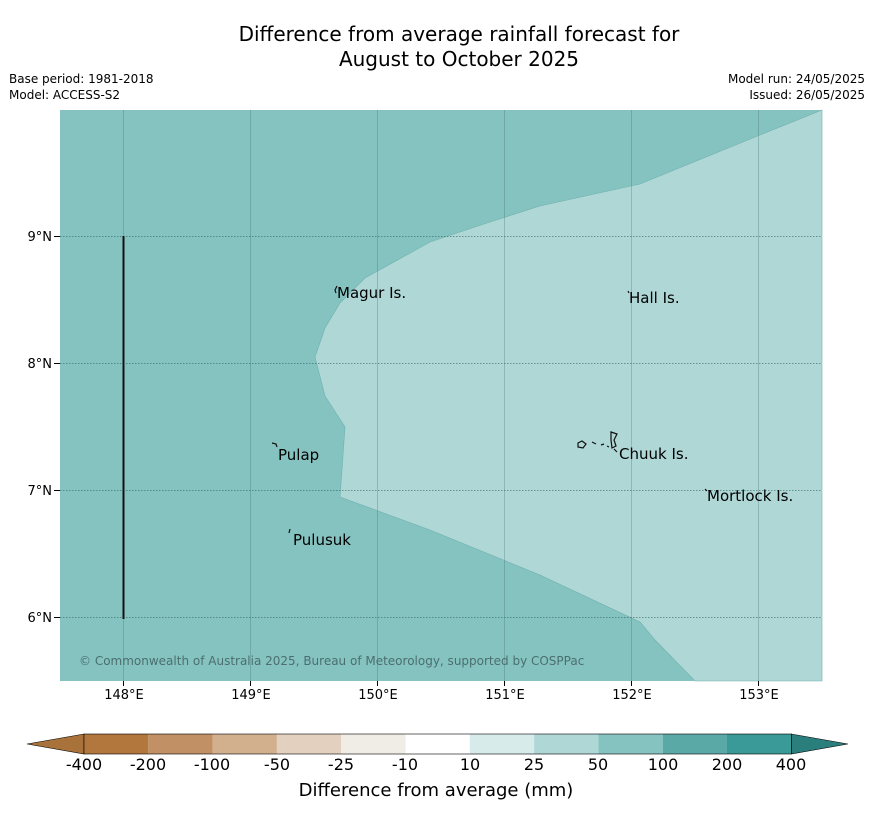  I want to click on lon-label-149e: 149°E, so click(251, 695).